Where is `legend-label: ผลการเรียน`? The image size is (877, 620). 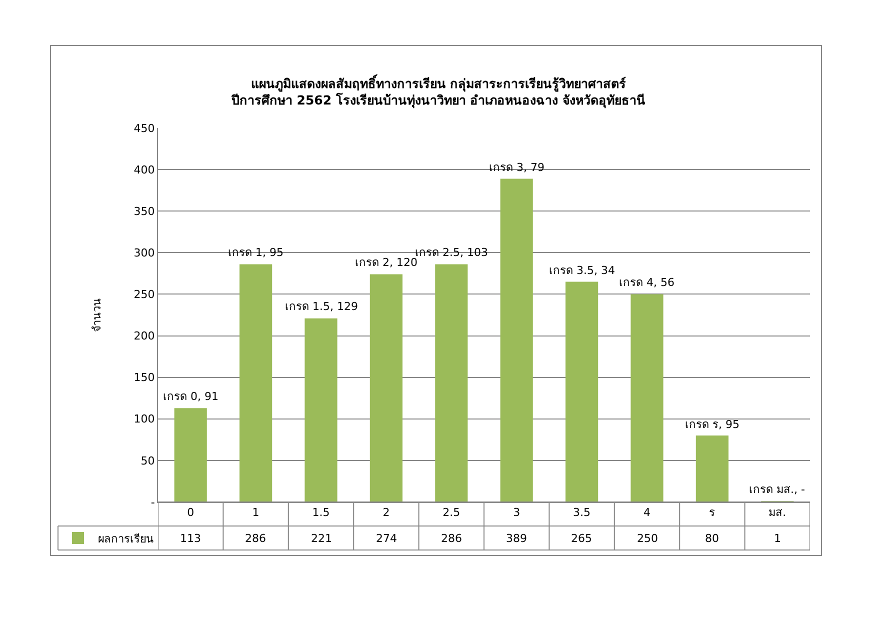 legend-label: ผลการเรียน is located at coordinates (126, 539).